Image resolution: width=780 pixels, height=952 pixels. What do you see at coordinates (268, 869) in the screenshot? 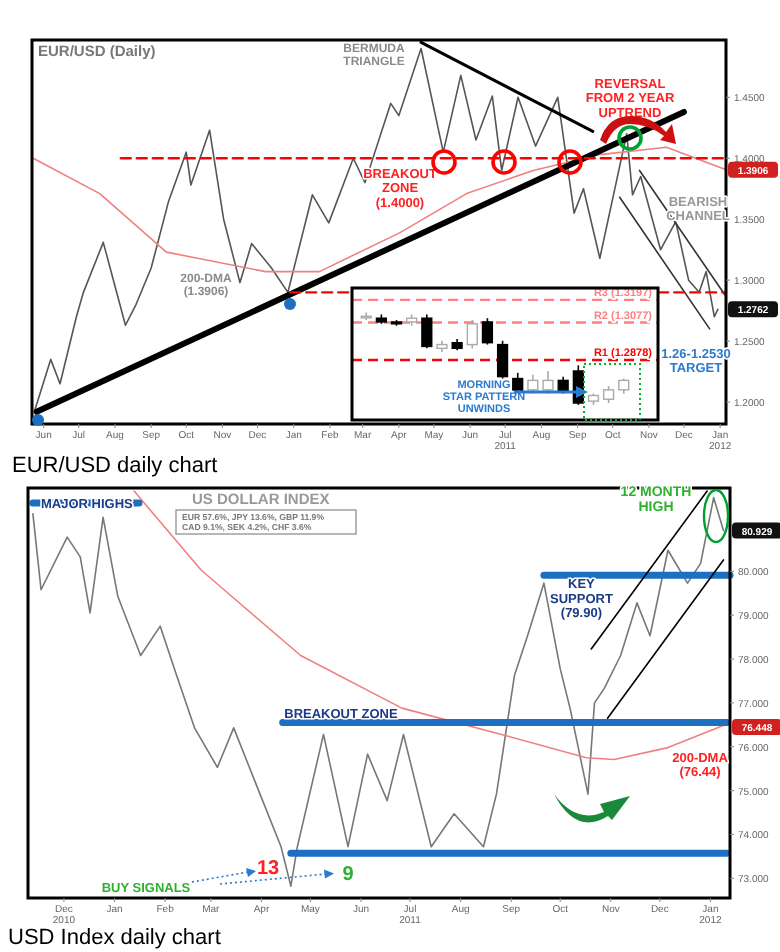
I see `annotation: 13` at bounding box center [268, 869].